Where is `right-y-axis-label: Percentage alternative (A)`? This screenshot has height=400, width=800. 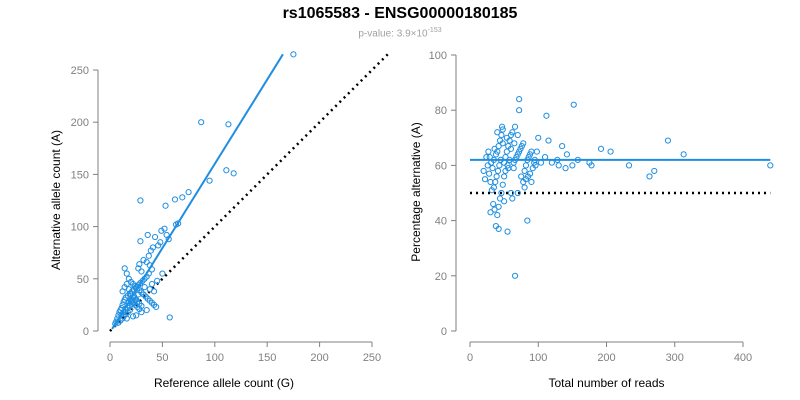
right-y-axis-label: Percentage alternative (A) is located at coordinates (416, 191).